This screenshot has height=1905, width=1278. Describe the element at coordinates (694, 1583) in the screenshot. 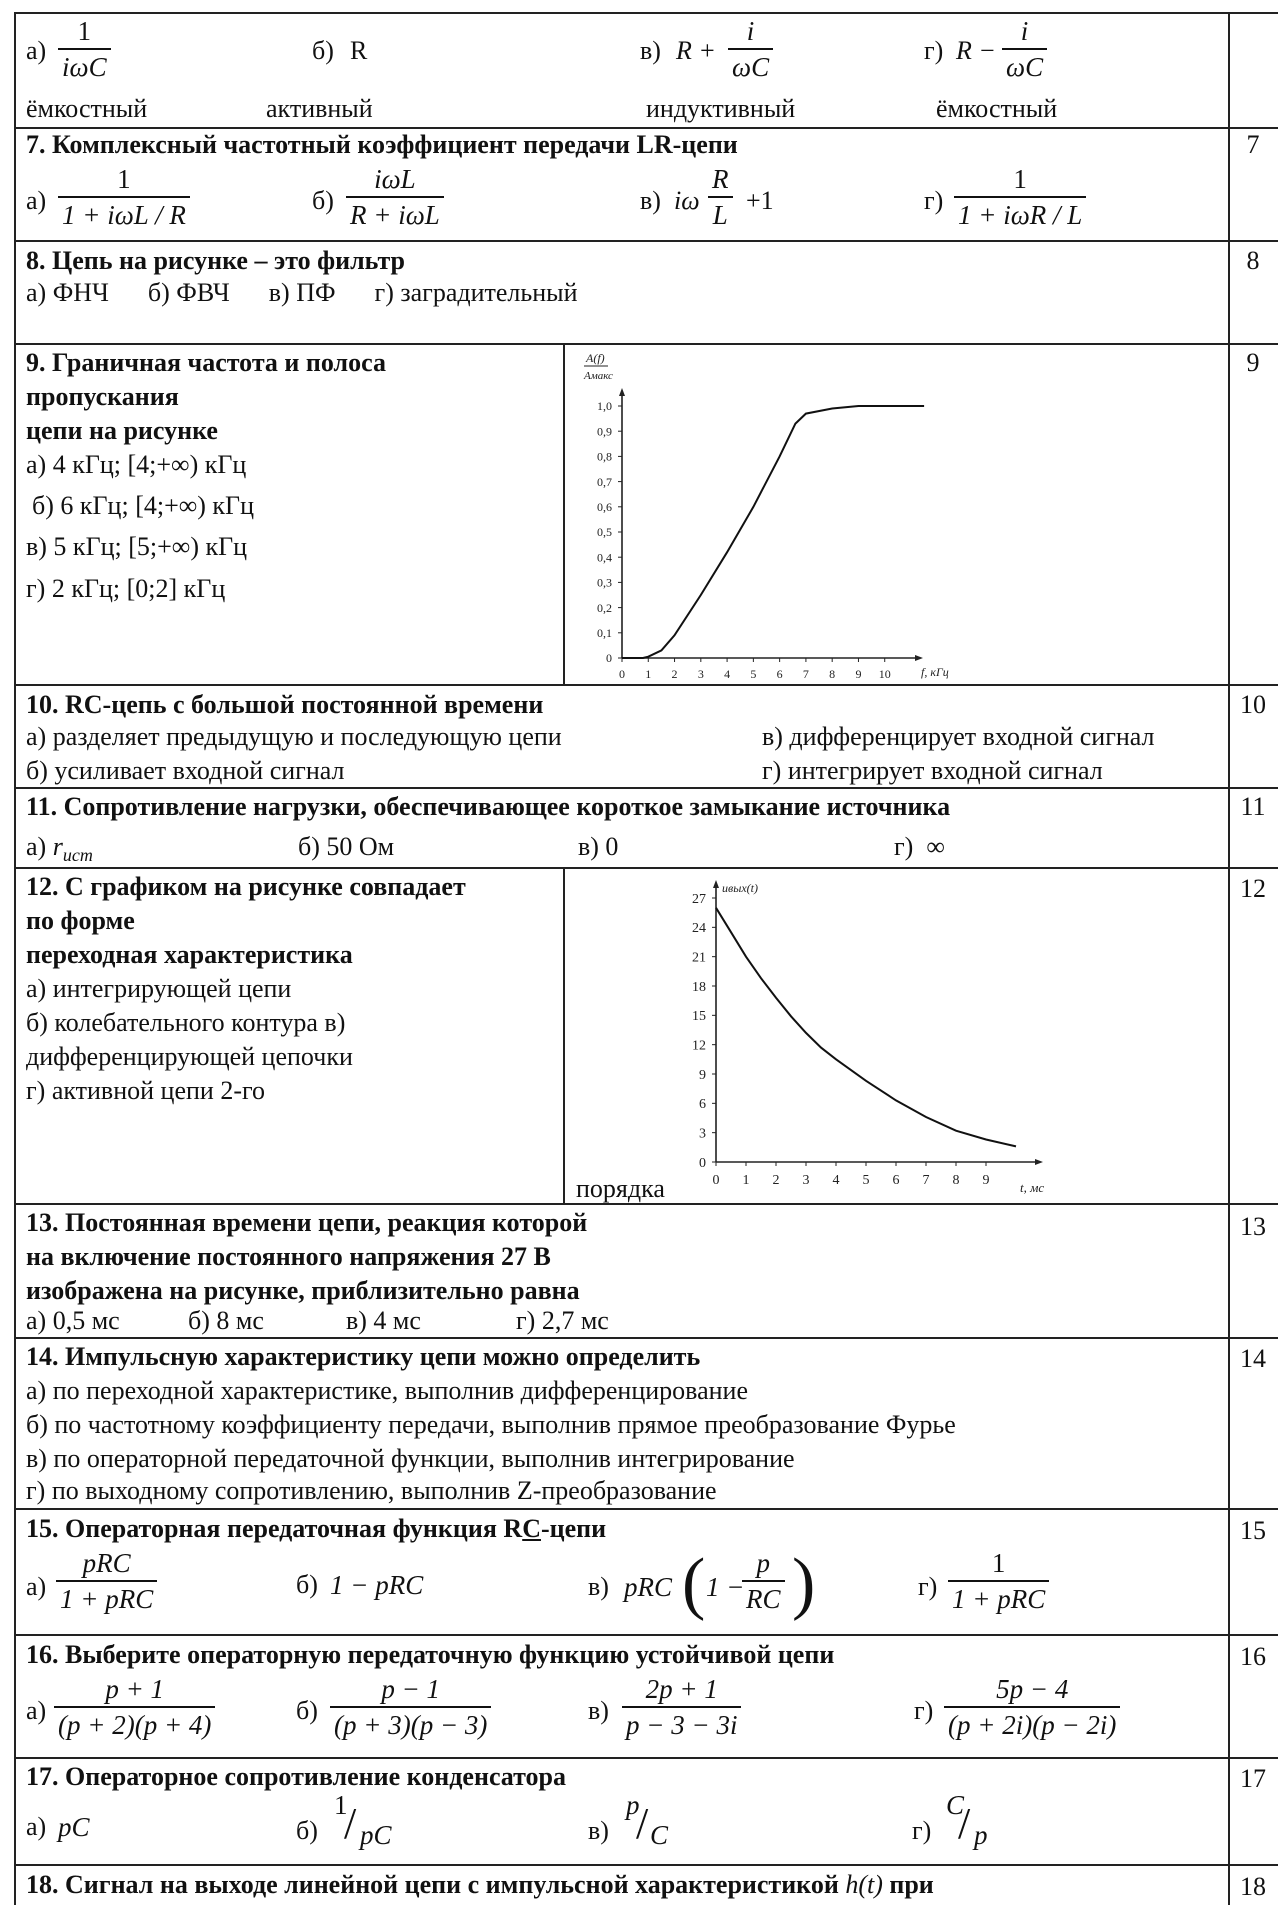

I see `q15-option-c-paren-left: (` at that location.